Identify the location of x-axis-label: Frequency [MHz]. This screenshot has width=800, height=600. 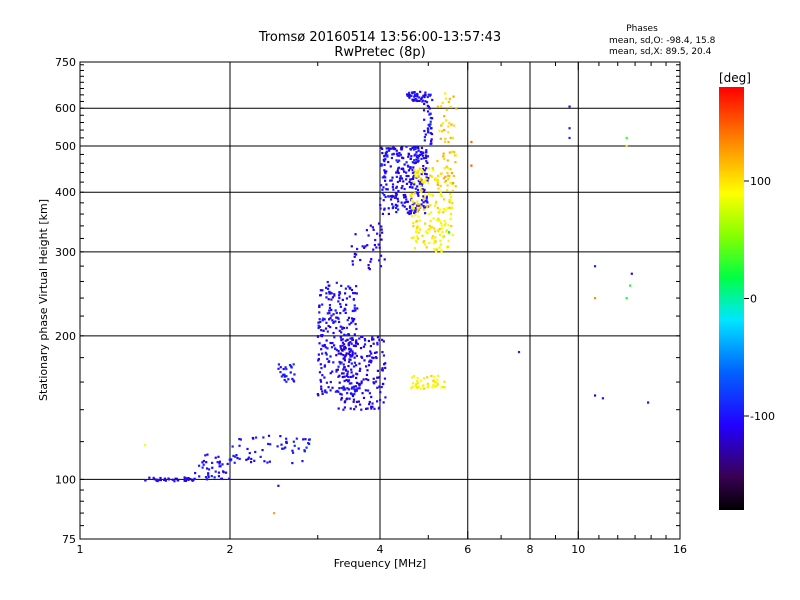
(380, 563).